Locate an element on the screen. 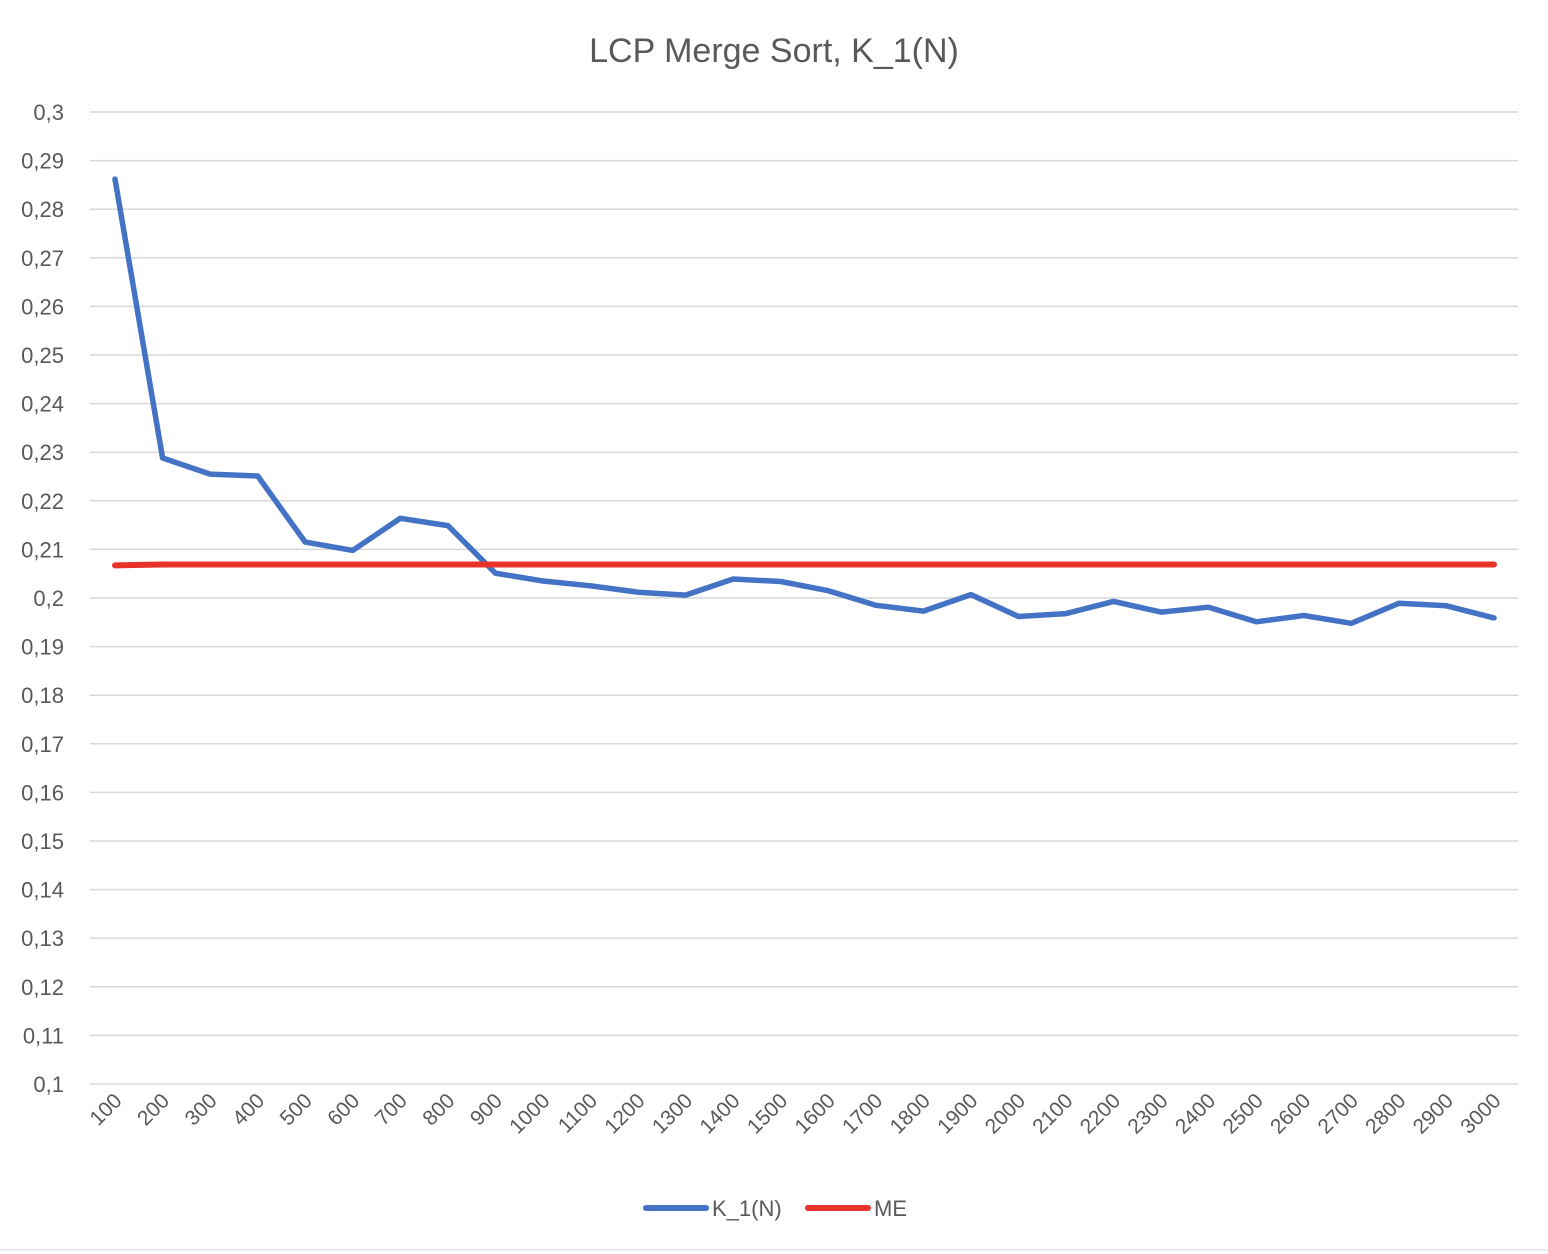  legend: K_1(N) ME is located at coordinates (775, 1208).